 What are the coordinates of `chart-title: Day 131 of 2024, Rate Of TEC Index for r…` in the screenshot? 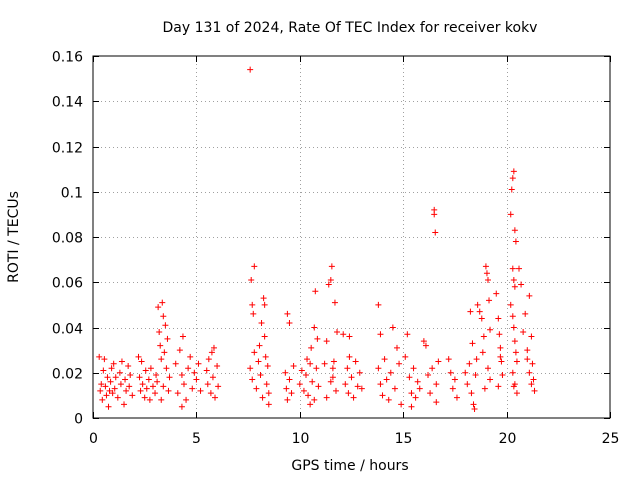 It's located at (350, 28).